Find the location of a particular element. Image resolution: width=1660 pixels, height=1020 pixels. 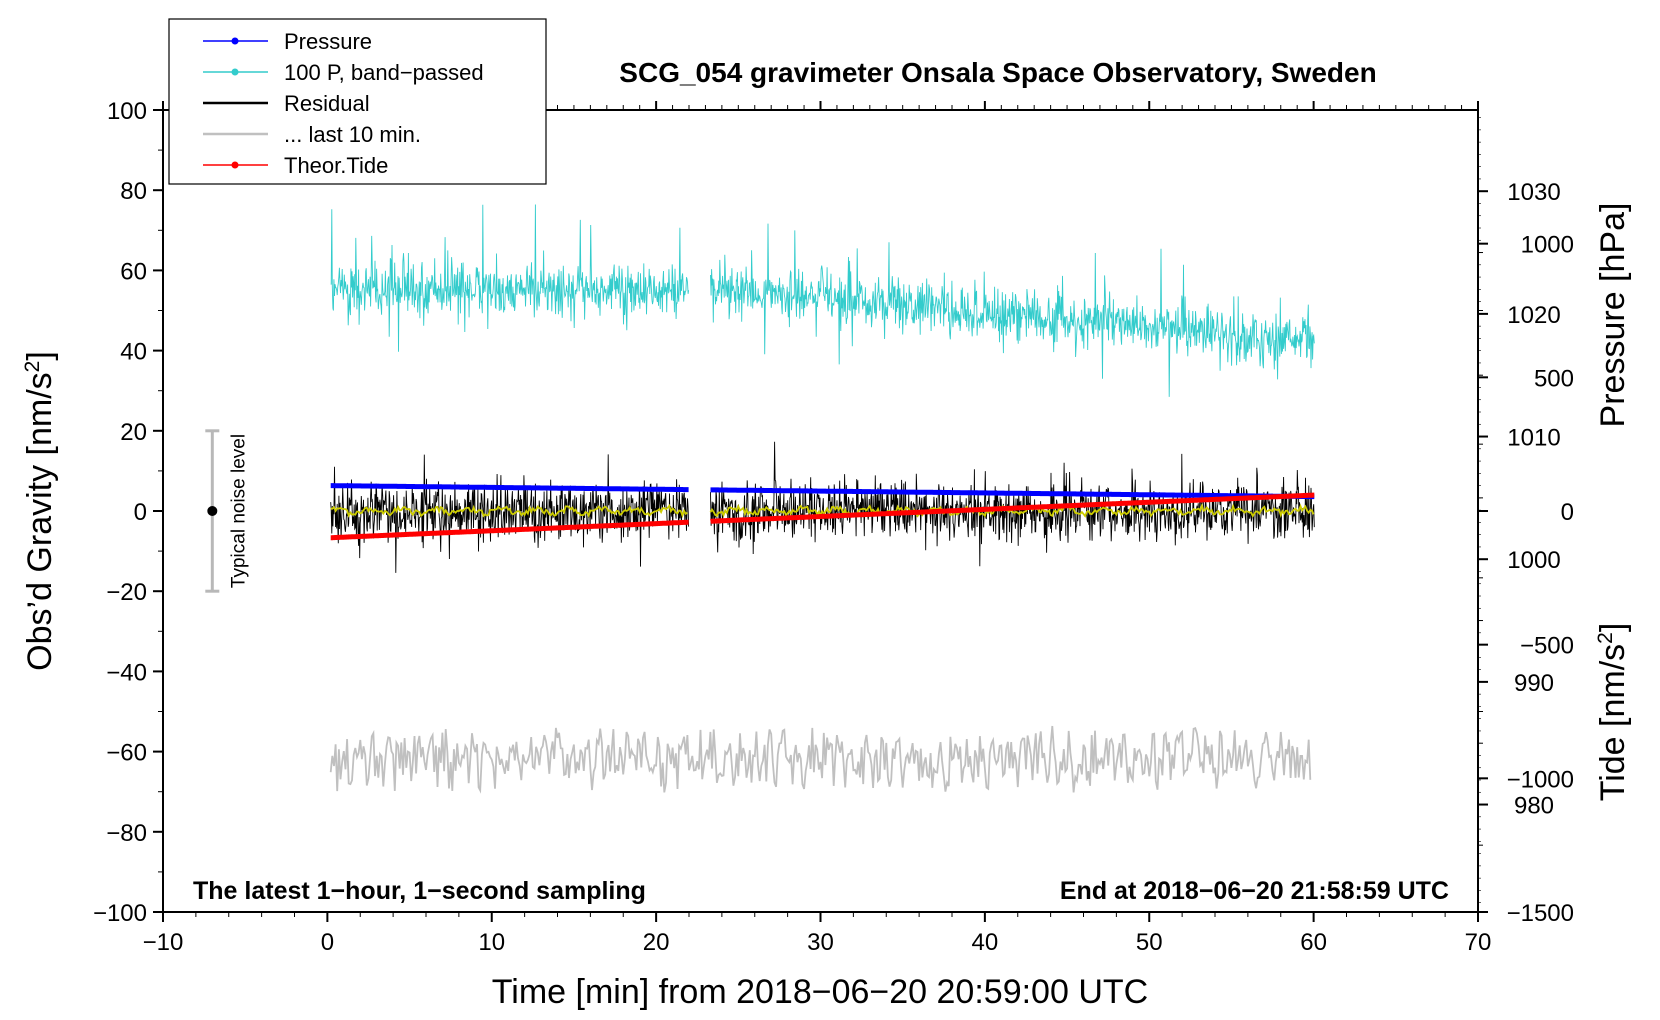

noise-label: Typical noise level is located at coordinates (238, 511).